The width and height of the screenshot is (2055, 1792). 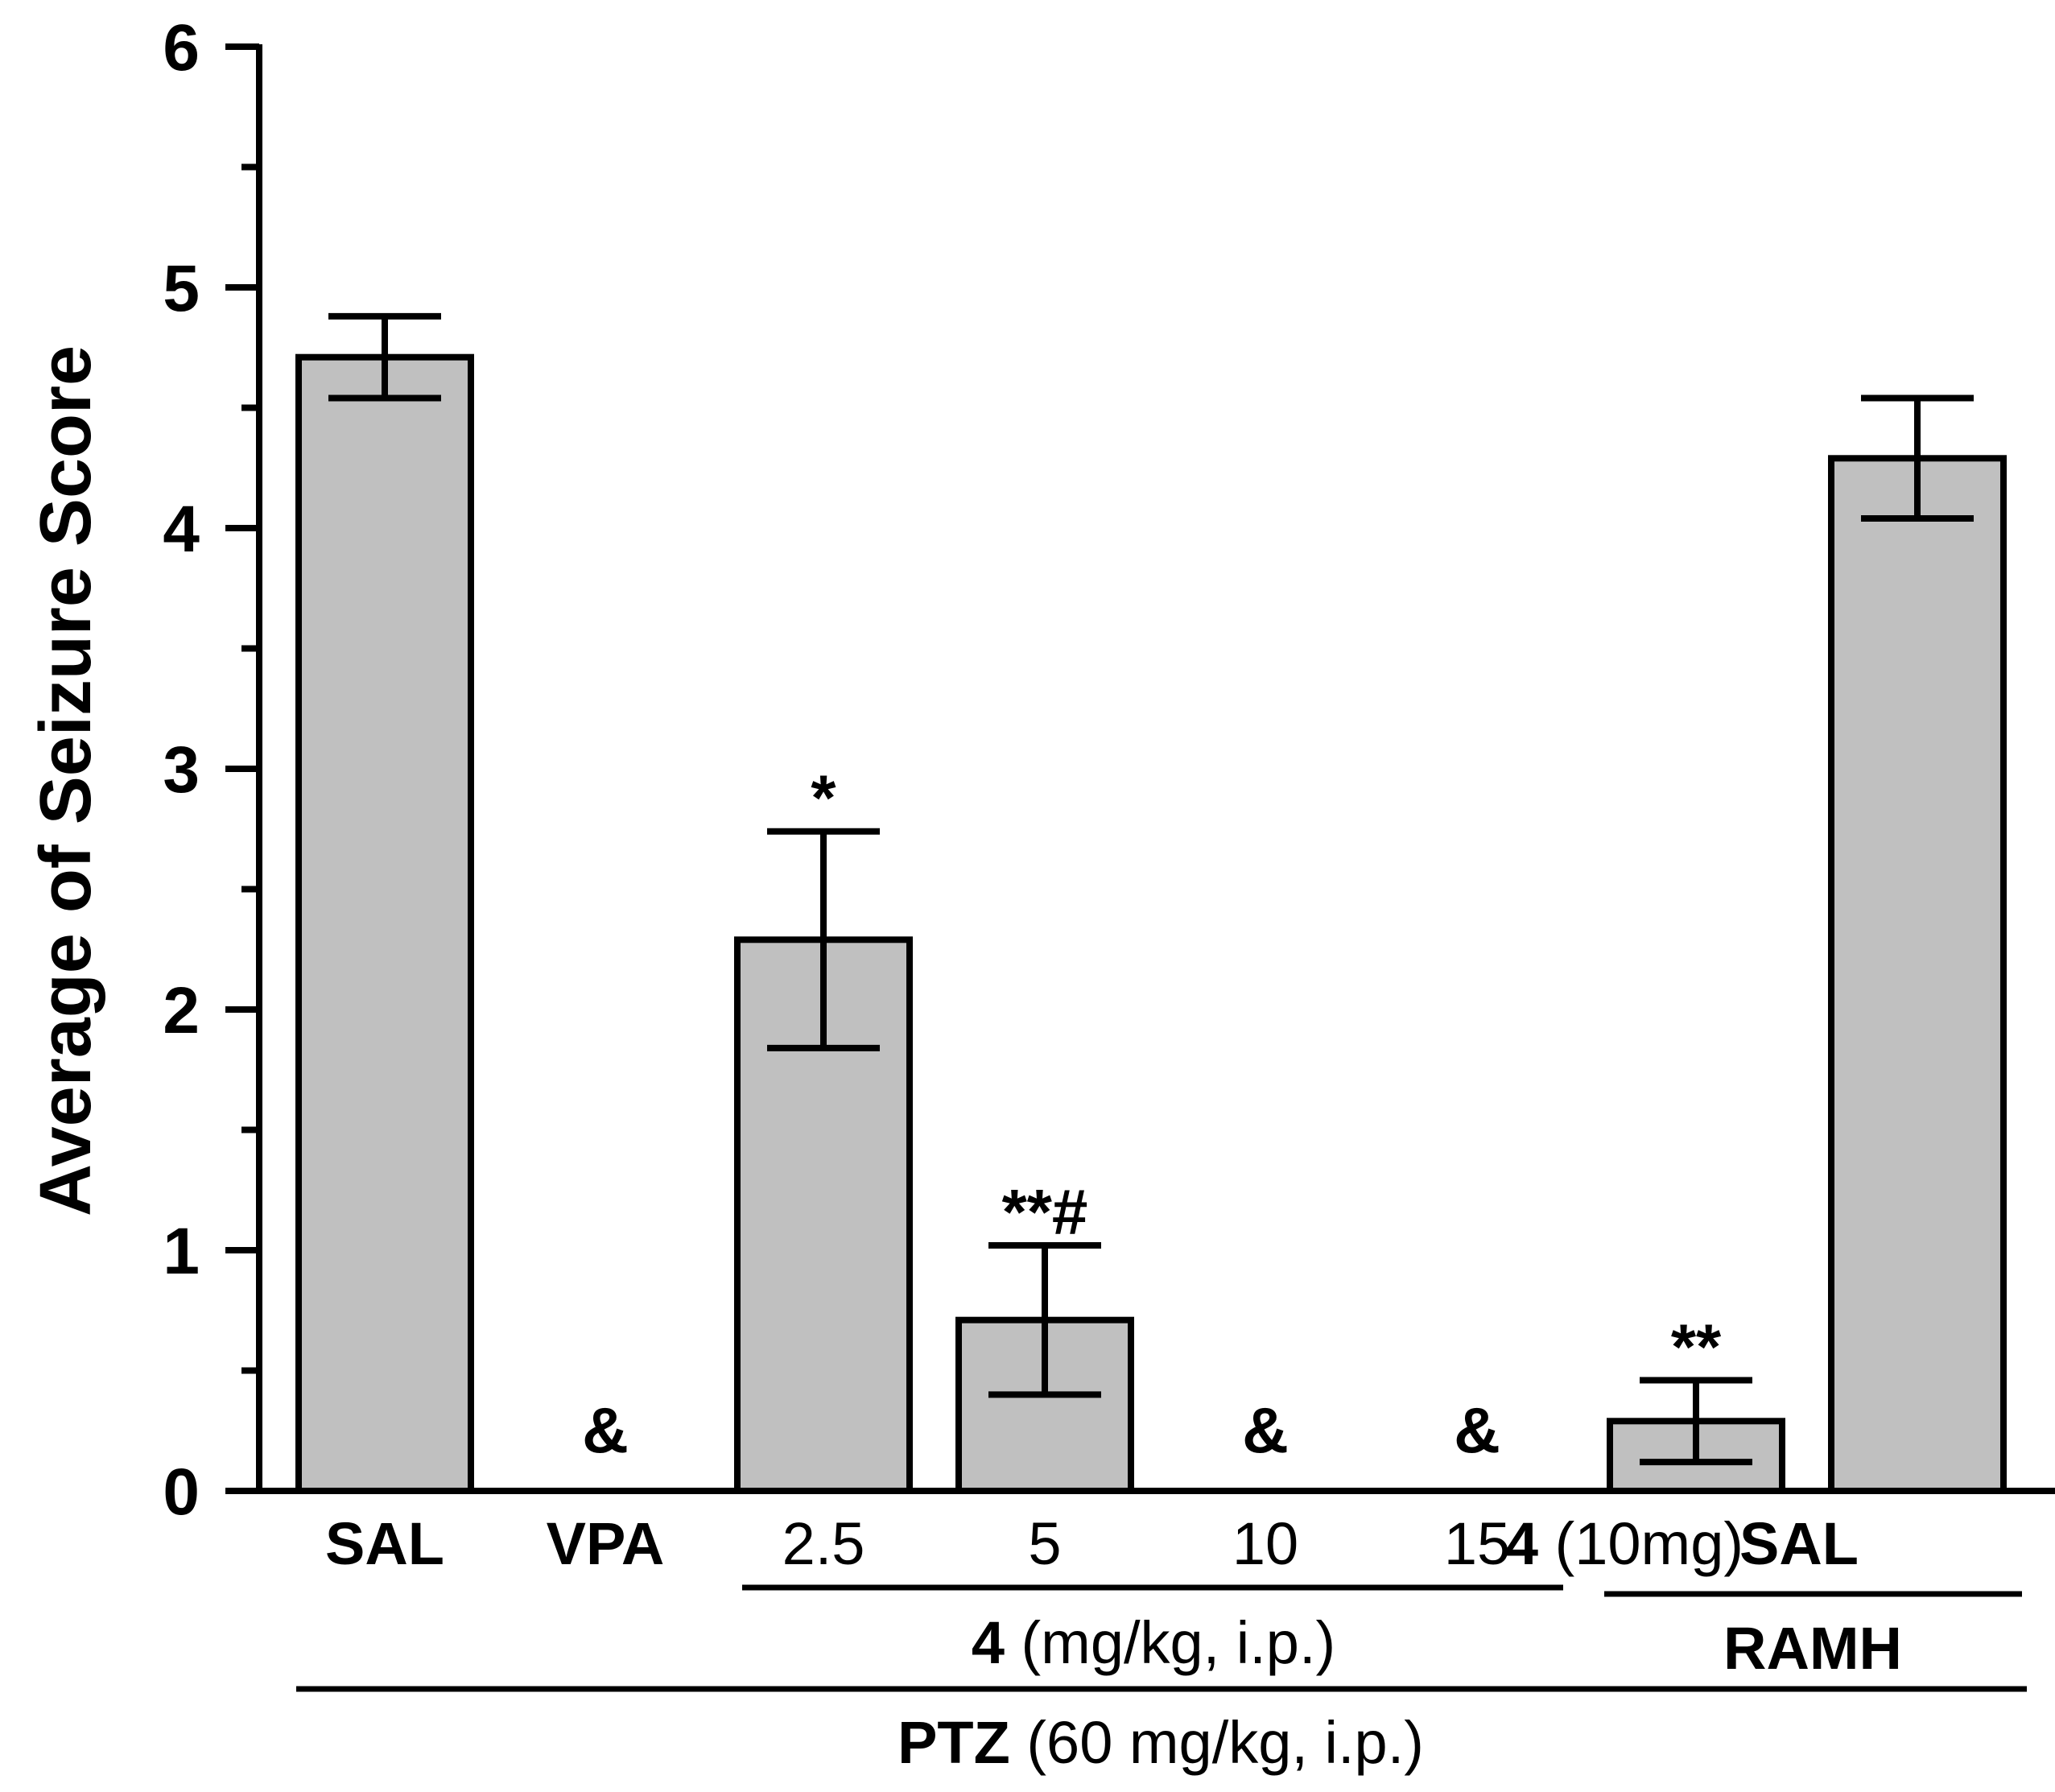 I want to click on group-label-compound-4: 4 (mg/kg, i.p.), so click(x=1153, y=1642).